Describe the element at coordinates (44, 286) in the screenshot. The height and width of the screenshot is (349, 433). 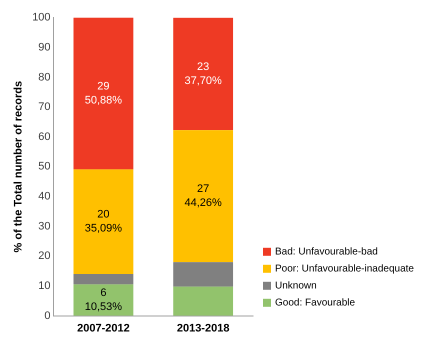
I see `y-tick-label: 10` at that location.